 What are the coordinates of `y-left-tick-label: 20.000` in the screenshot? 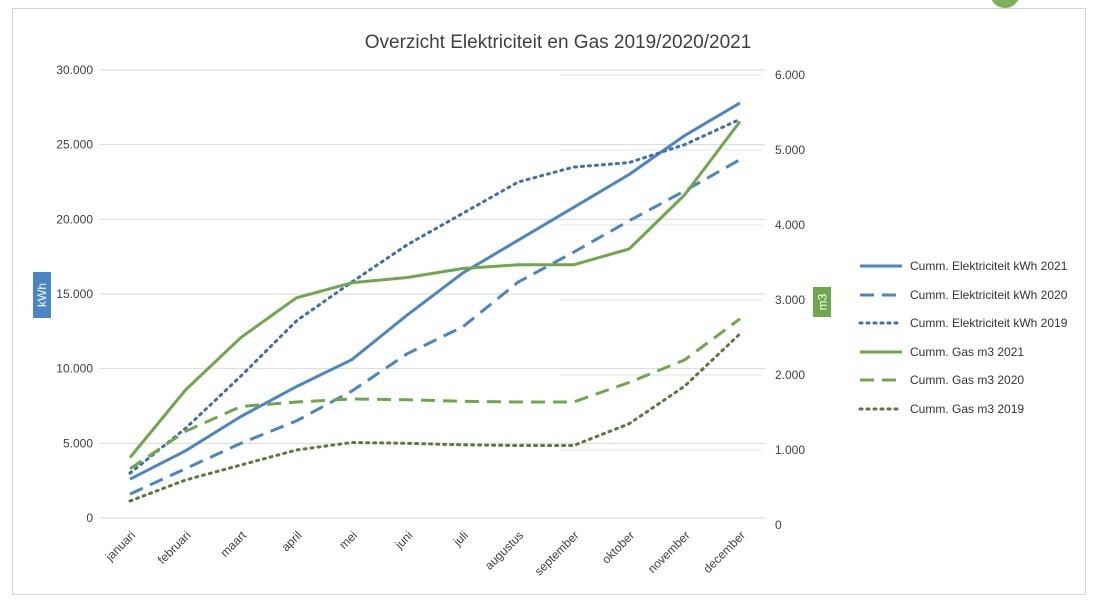 It's located at (74, 219).